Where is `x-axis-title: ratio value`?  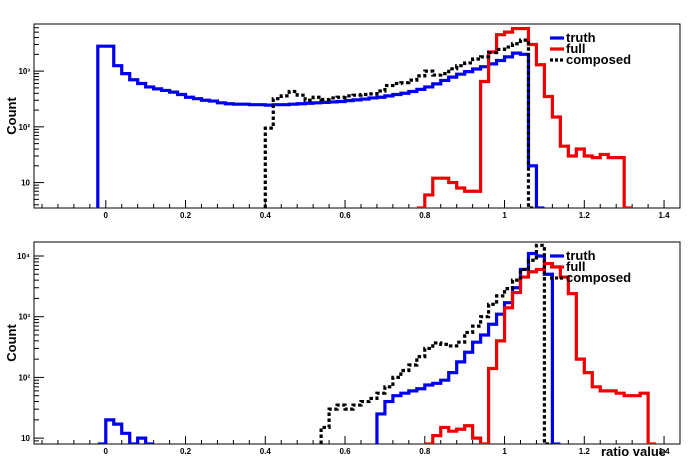 x-axis-title: ratio value is located at coordinates (633, 451).